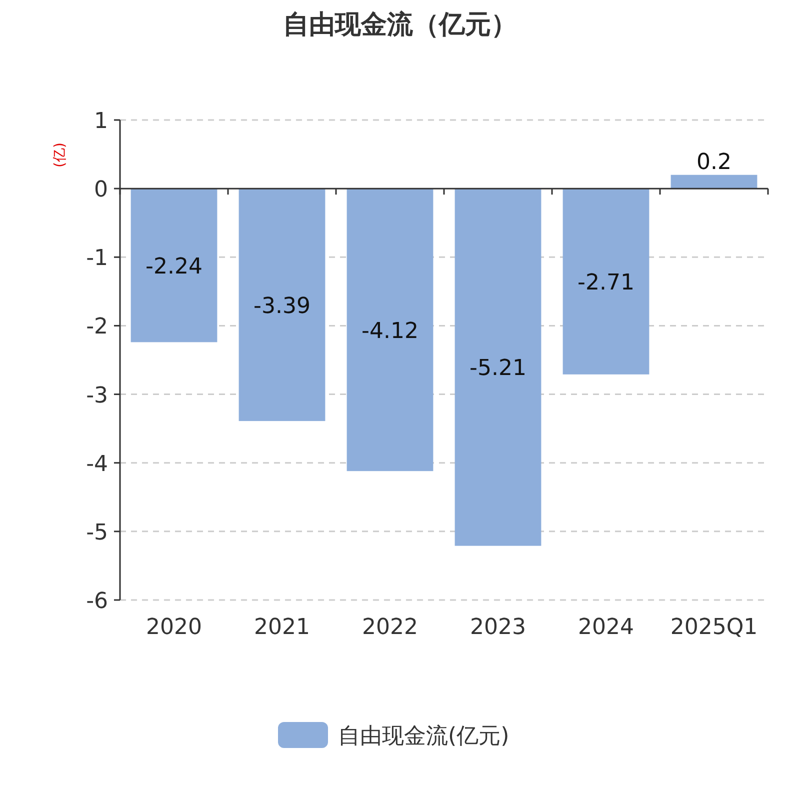  I want to click on chart-title: 自由现金流（亿元）, so click(400, 25).